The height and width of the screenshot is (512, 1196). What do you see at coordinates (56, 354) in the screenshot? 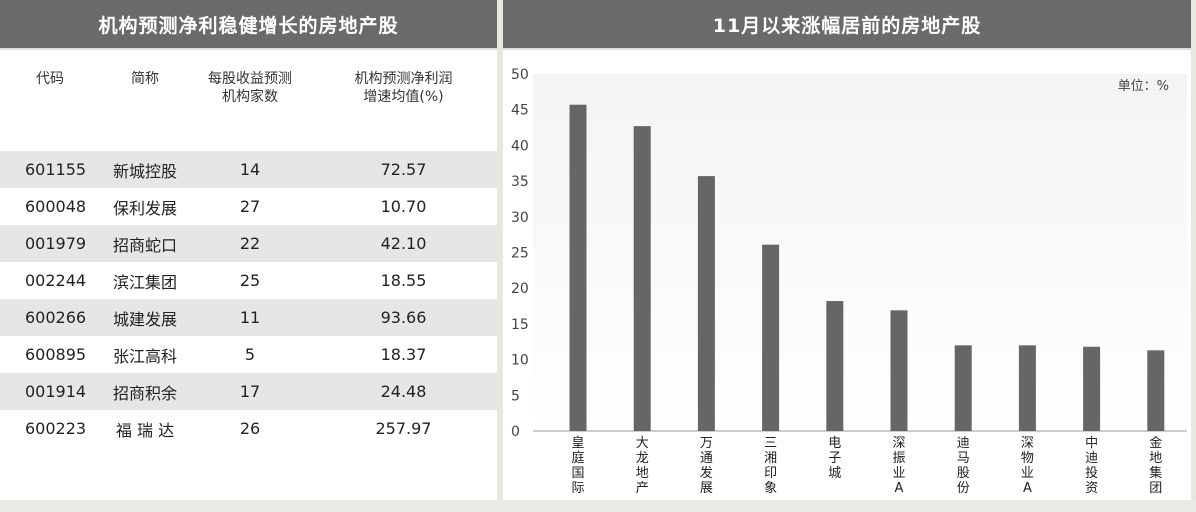
I see `cell-code: 600895` at bounding box center [56, 354].